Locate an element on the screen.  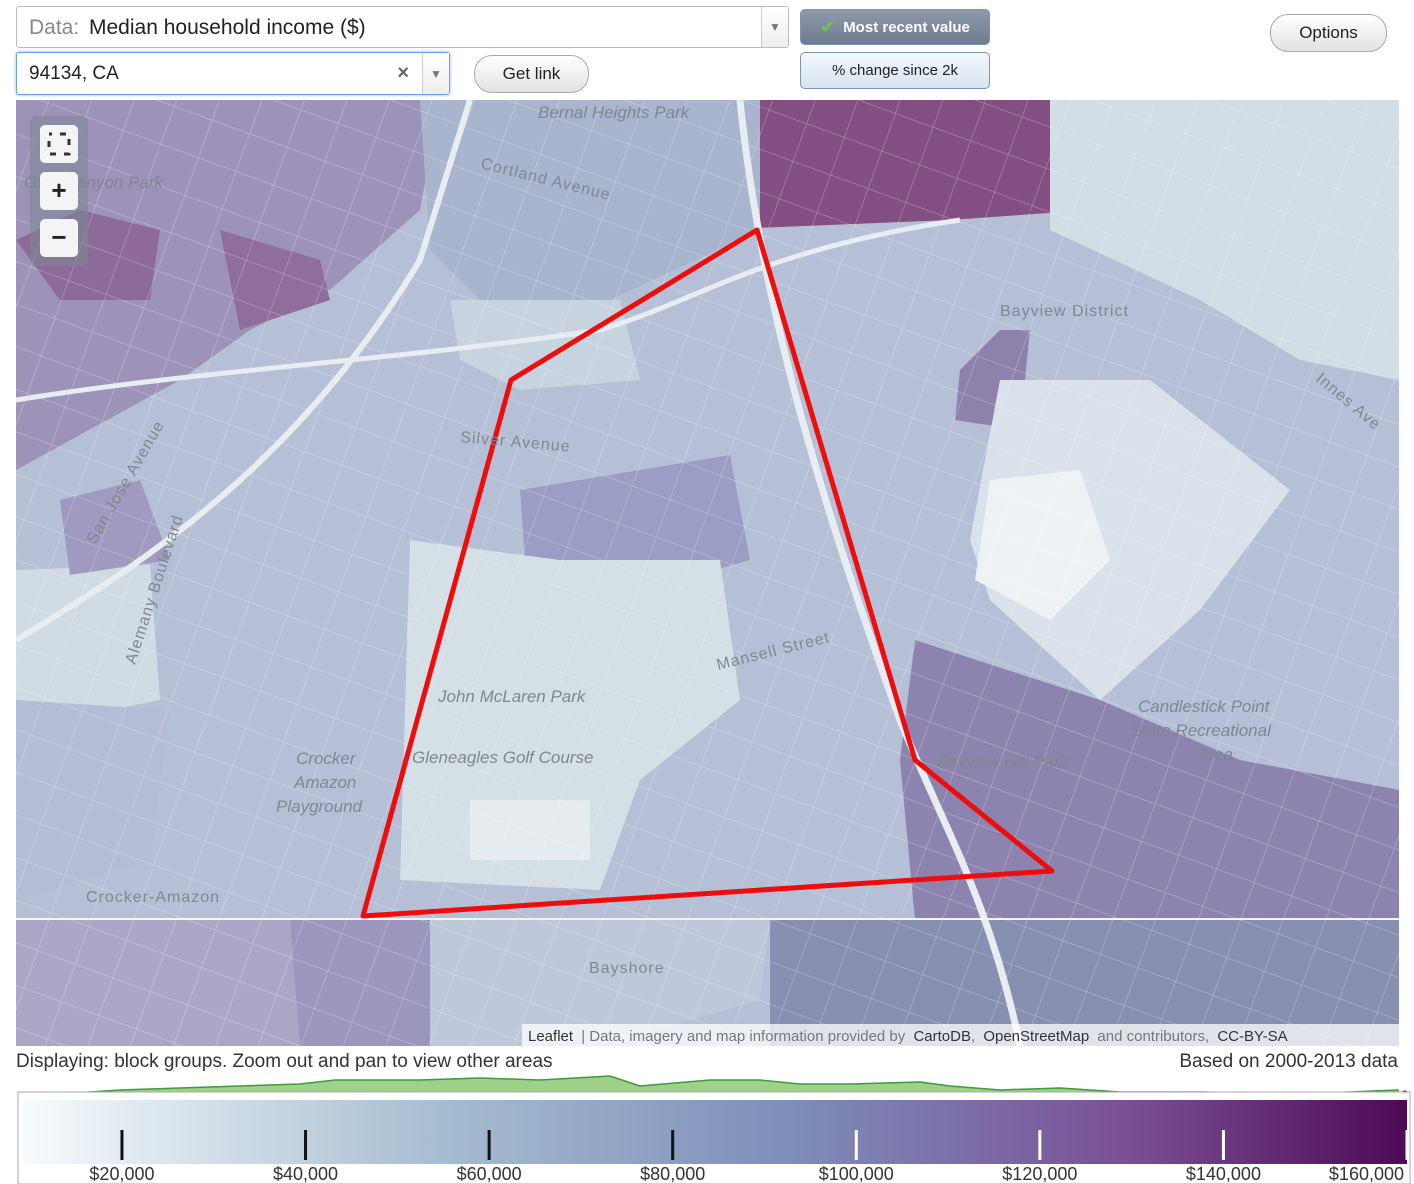
location-select: 94134, CA × ▼ is located at coordinates (233, 73).